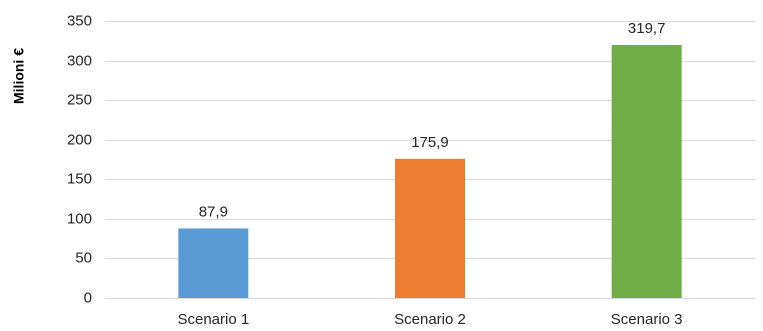 The width and height of the screenshot is (763, 331). I want to click on x-category-label: Scenario 1, so click(213, 319).